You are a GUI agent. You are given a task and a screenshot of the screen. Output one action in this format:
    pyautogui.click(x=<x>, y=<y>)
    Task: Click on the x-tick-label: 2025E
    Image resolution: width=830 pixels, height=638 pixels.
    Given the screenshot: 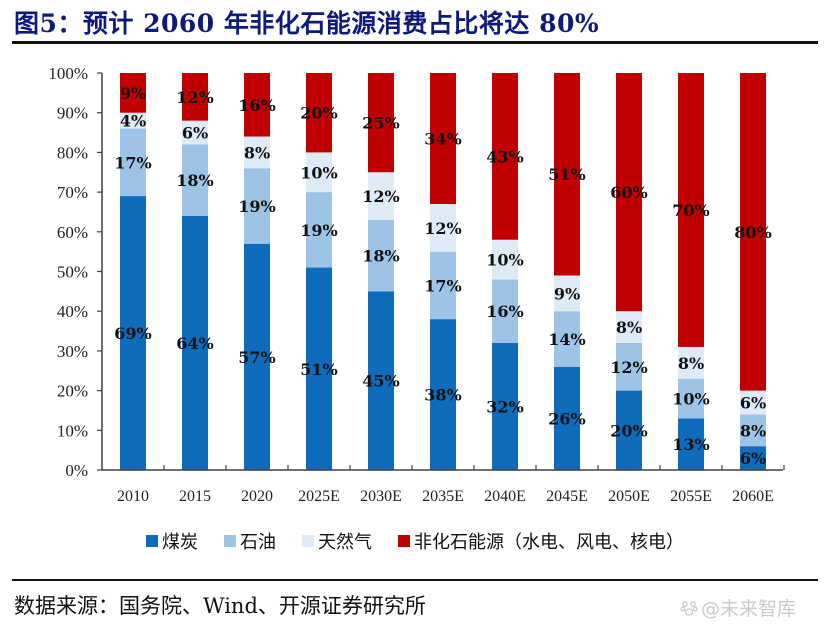 What is the action you would take?
    pyautogui.click(x=319, y=496)
    